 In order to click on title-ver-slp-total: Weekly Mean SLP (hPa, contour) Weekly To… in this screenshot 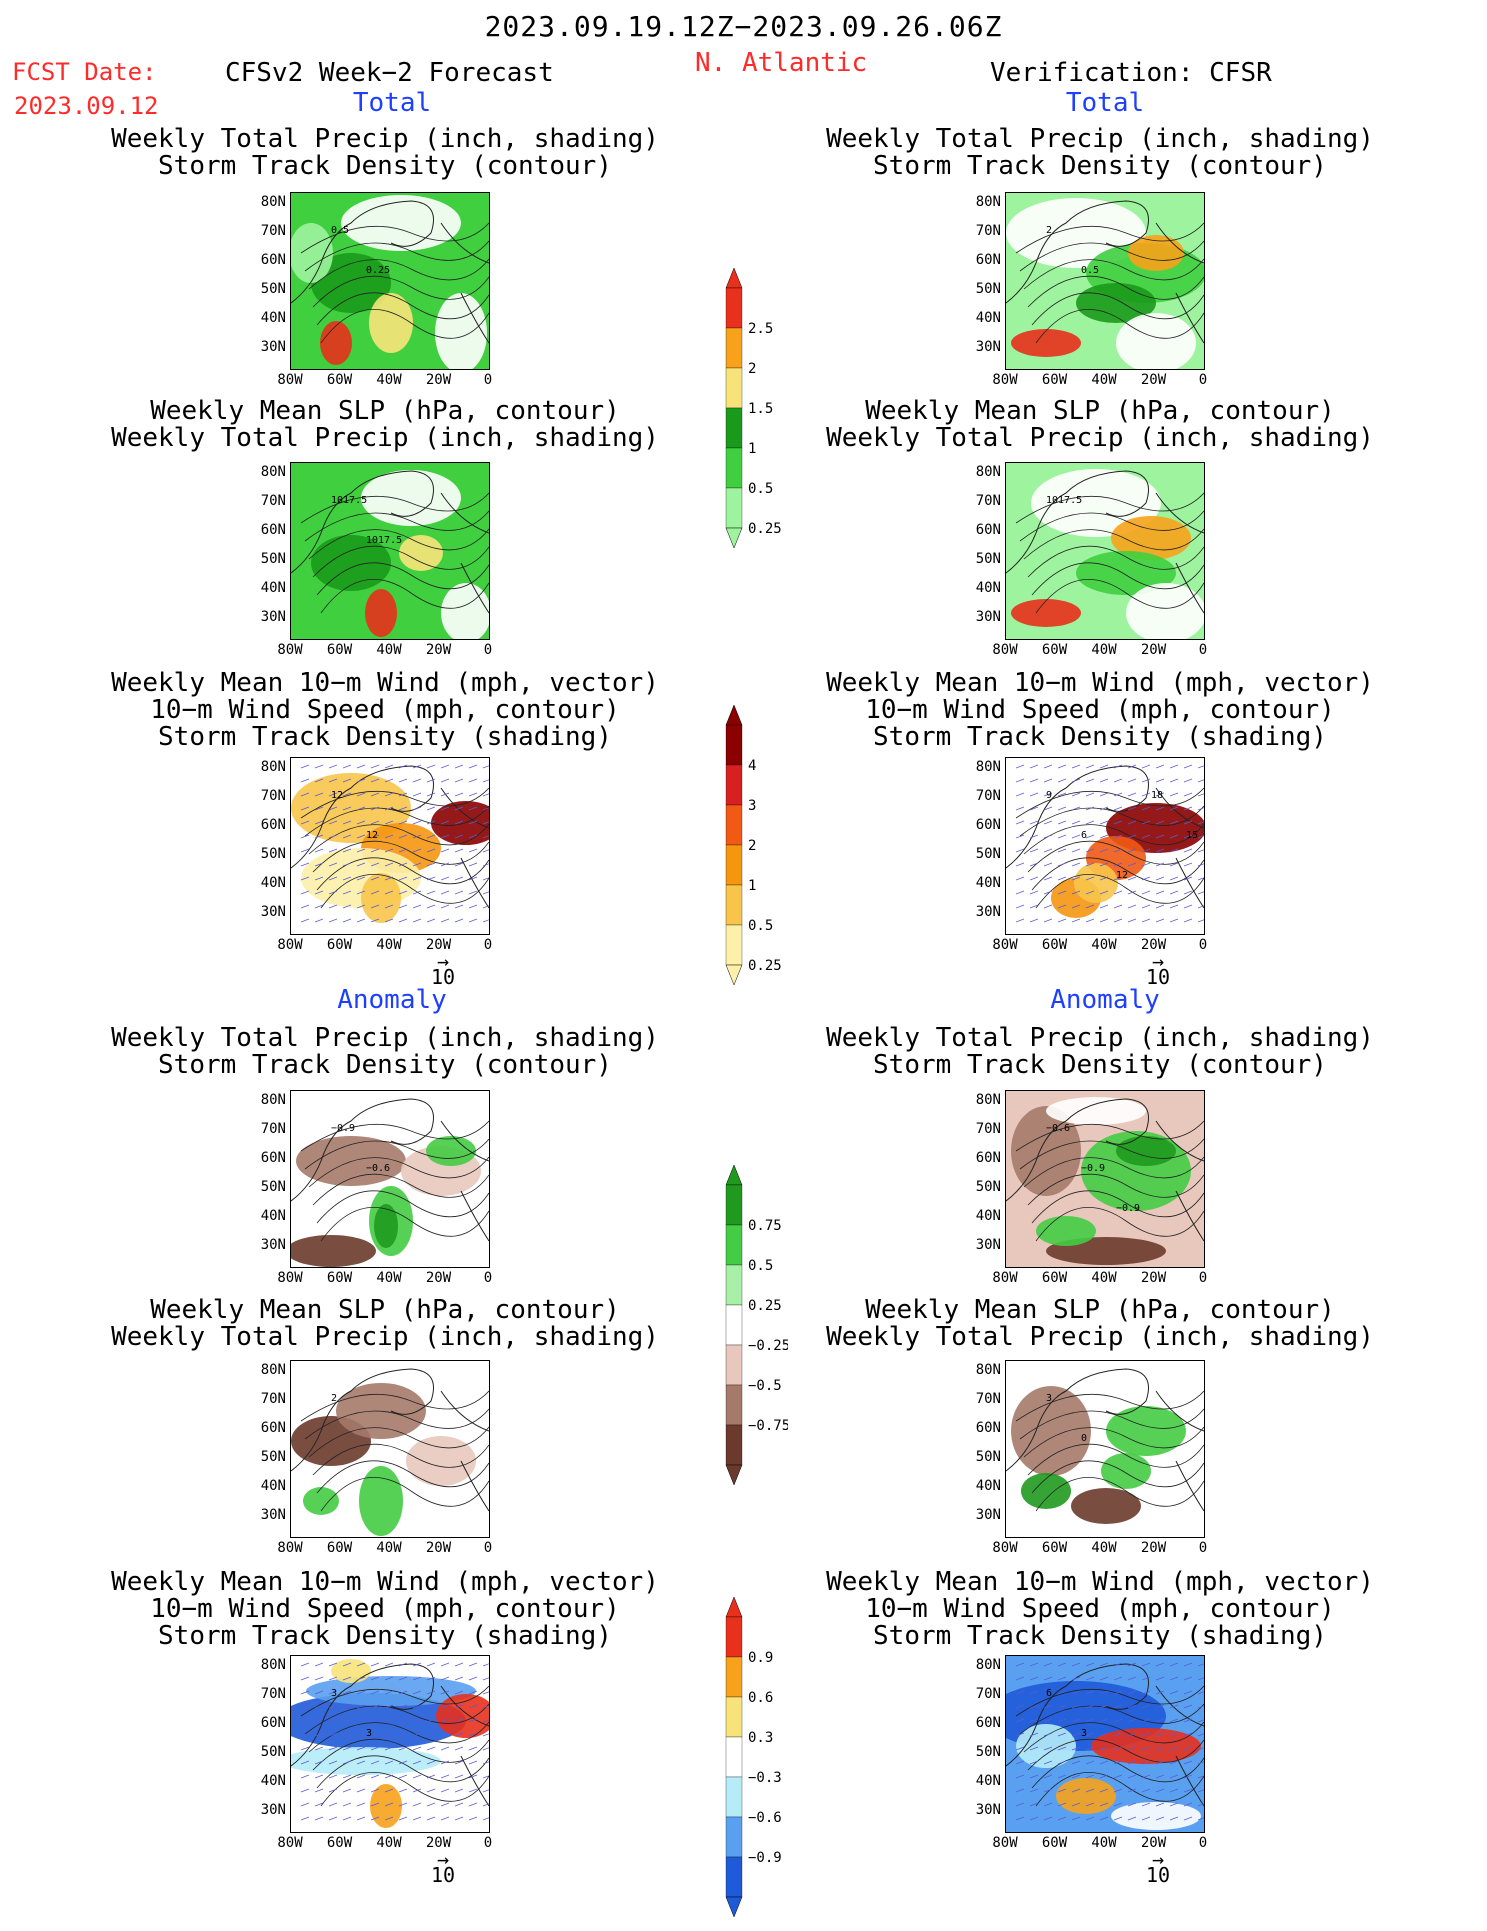, I will do `click(1100, 424)`.